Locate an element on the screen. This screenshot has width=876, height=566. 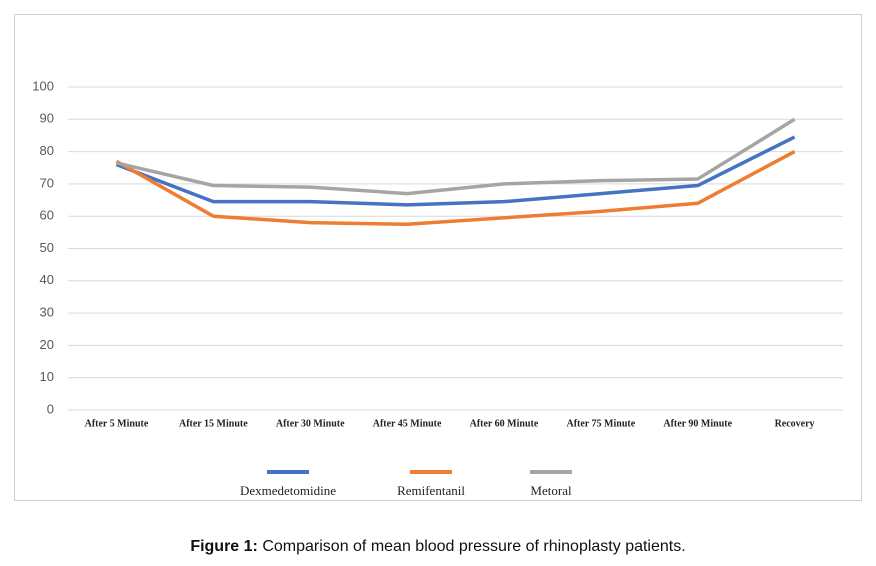
x-tick-label: After 30 Minute is located at coordinates (310, 423).